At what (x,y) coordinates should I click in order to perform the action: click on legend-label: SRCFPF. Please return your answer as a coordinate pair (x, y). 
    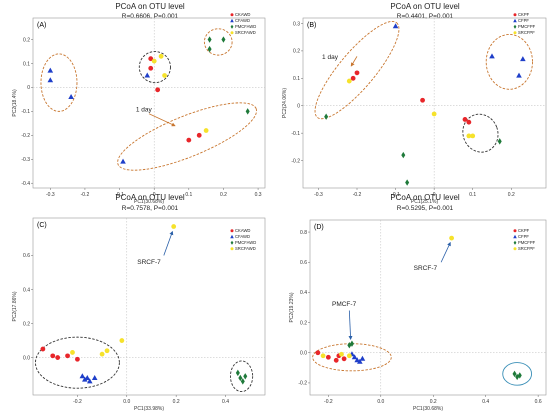
    Looking at the image, I should click on (526, 248).